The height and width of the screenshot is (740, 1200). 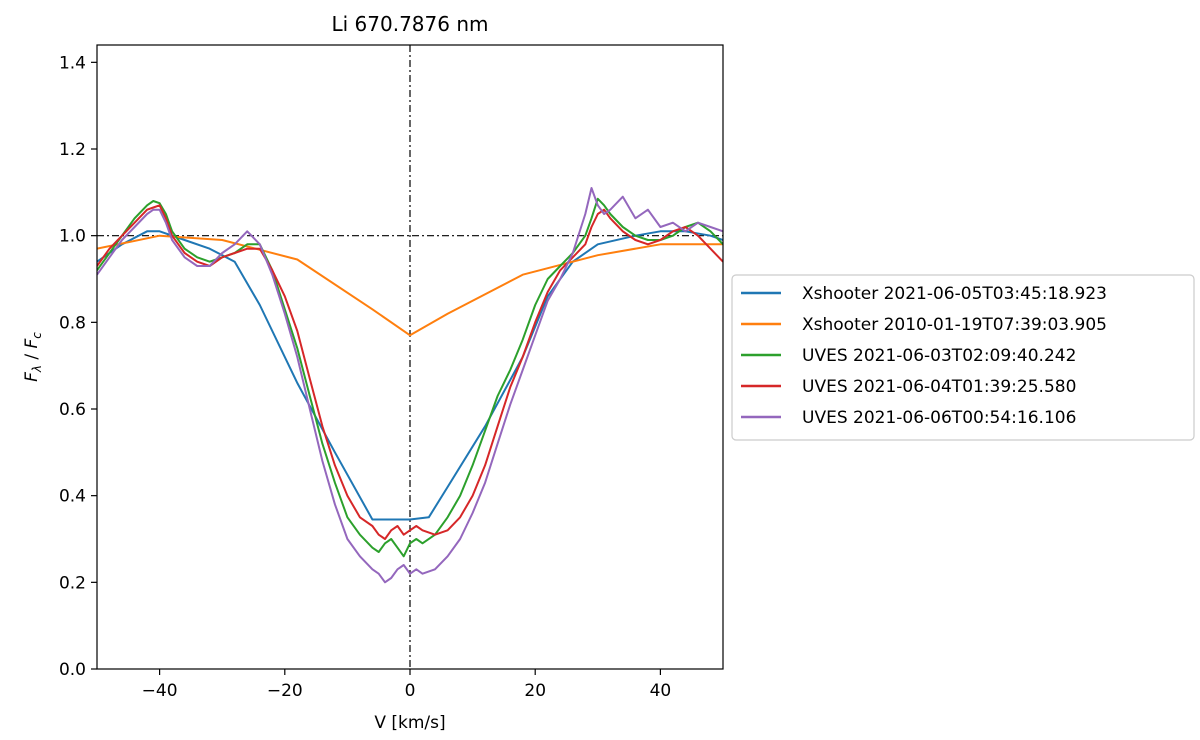 What do you see at coordinates (37, 369) in the screenshot?
I see `y-axis-label-sub1: λ` at bounding box center [37, 369].